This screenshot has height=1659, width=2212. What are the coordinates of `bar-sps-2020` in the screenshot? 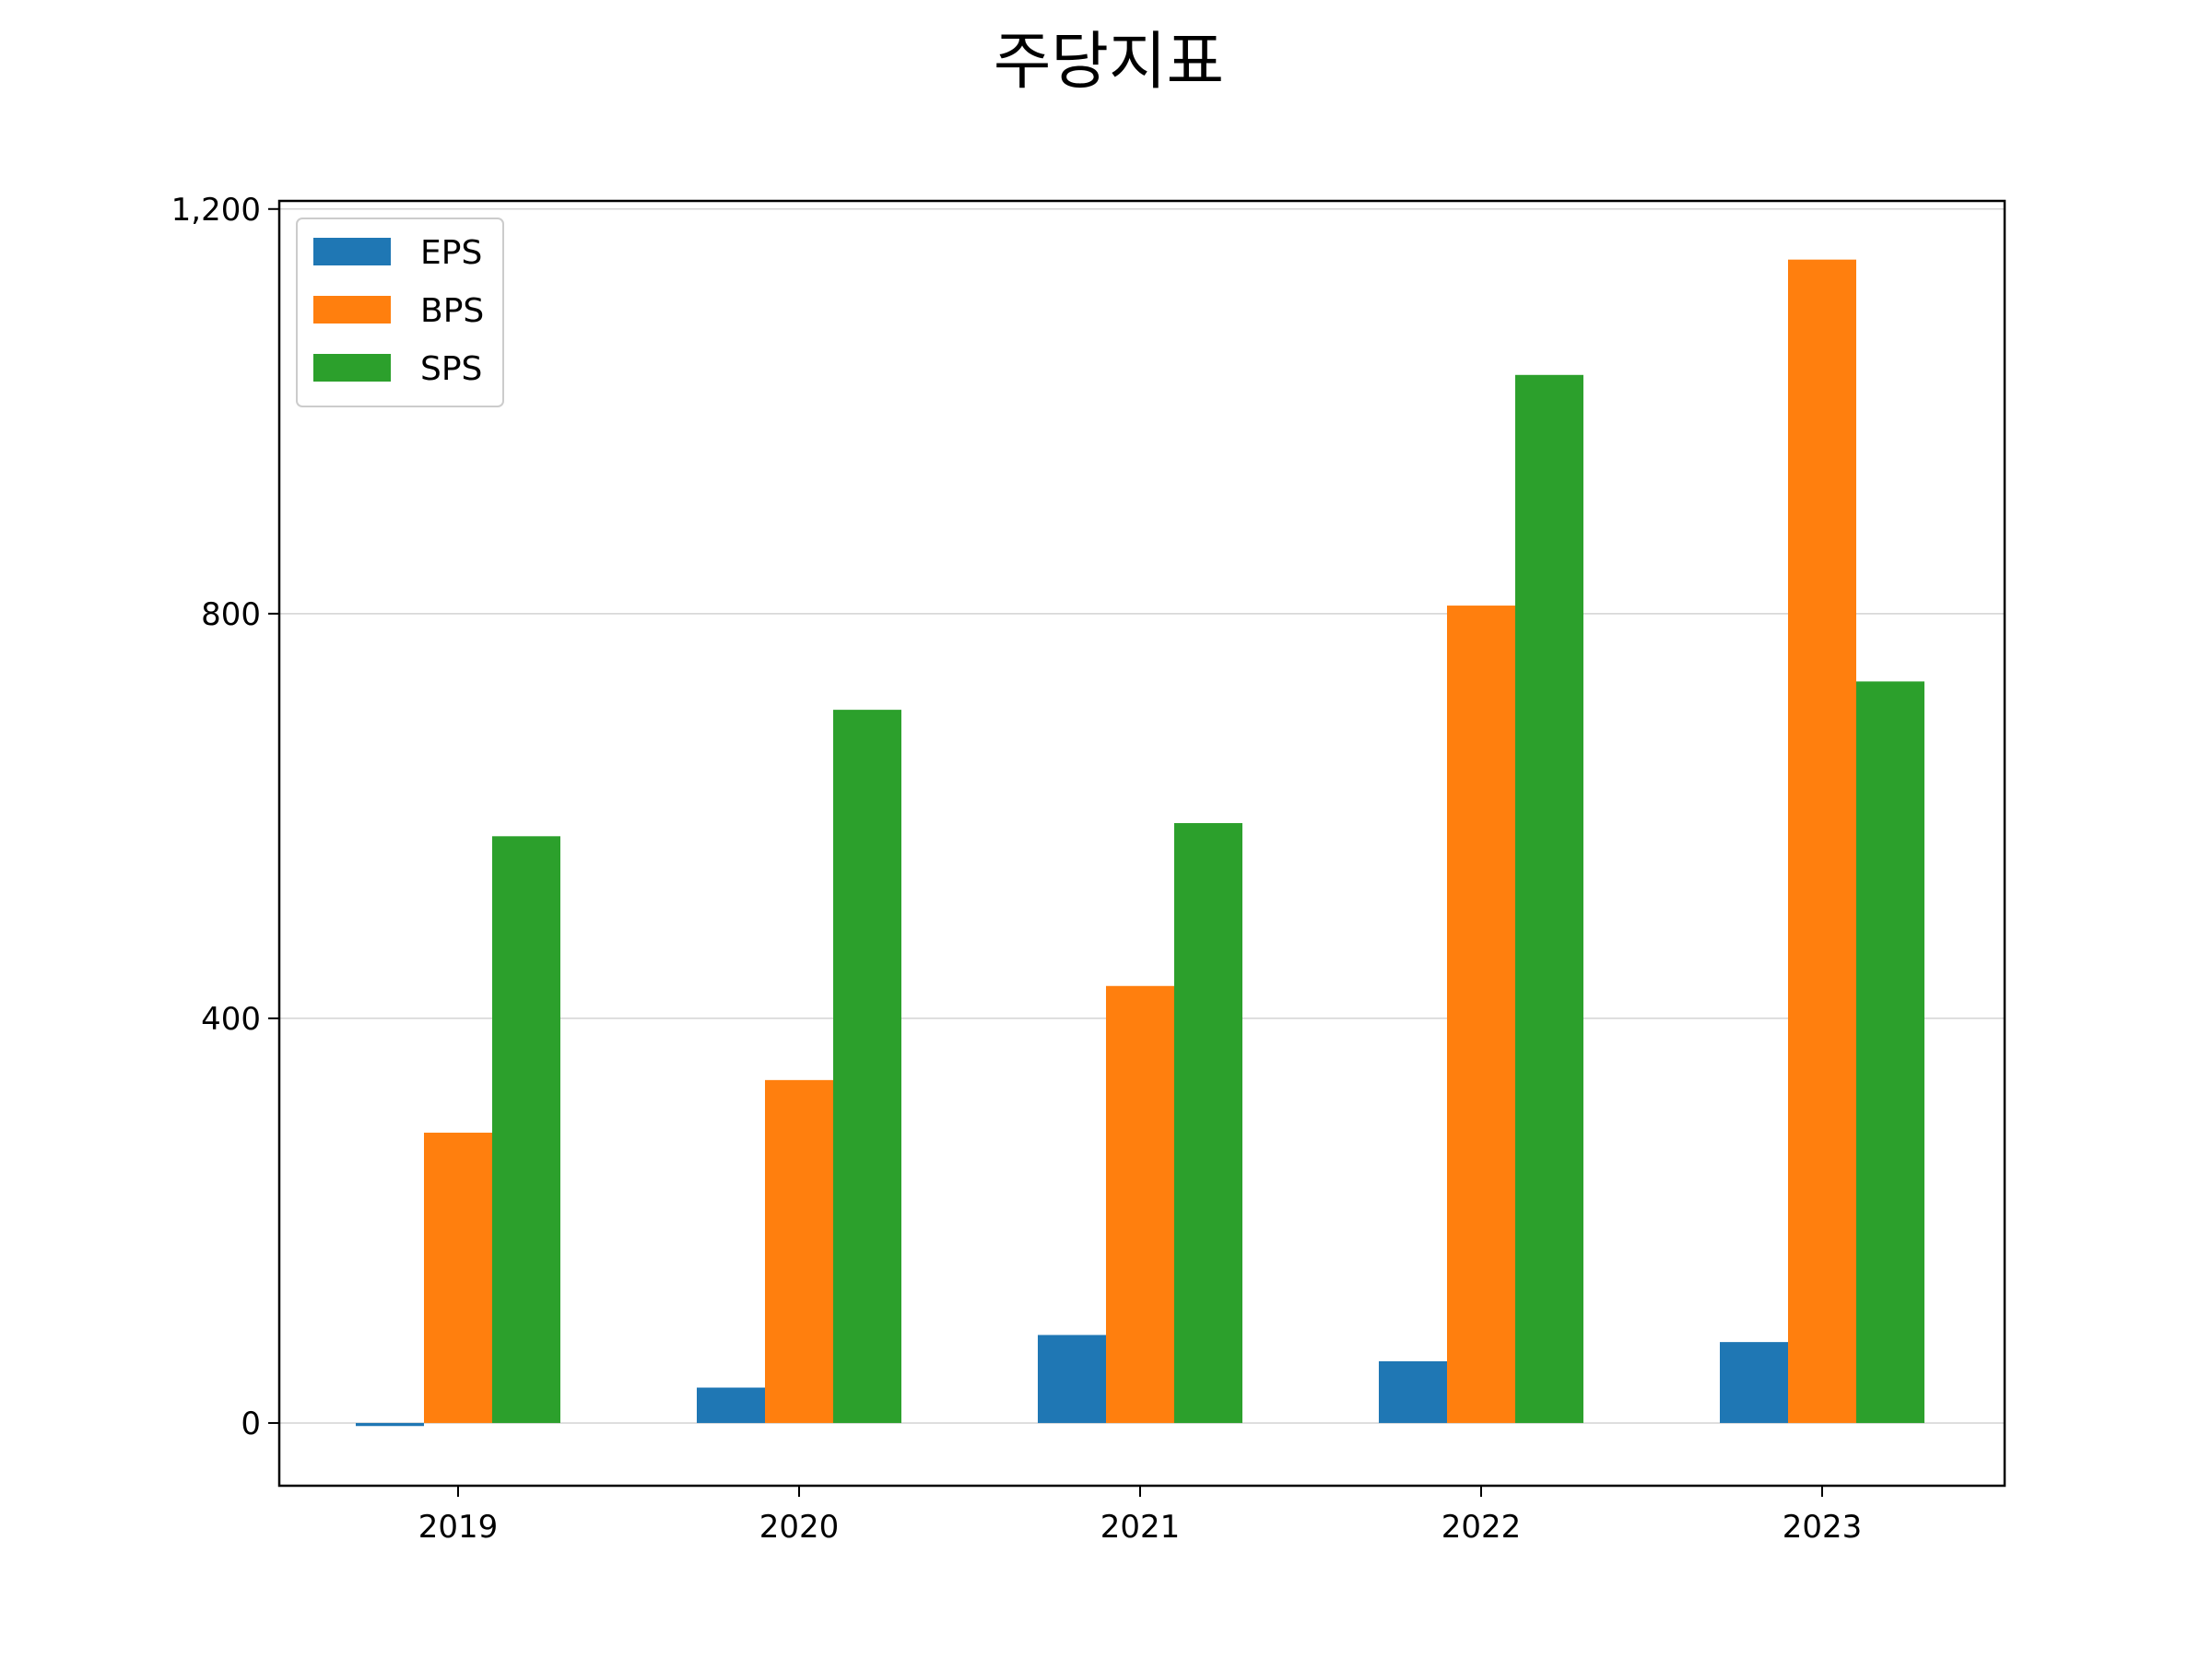 It's located at (867, 1066).